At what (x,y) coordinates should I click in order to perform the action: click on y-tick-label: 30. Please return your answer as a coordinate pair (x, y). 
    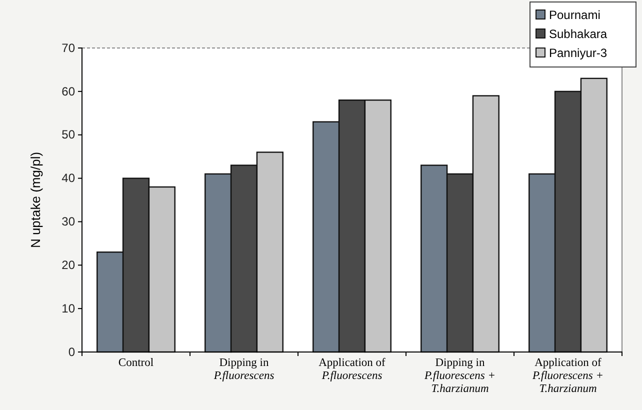
    Looking at the image, I should click on (69, 221).